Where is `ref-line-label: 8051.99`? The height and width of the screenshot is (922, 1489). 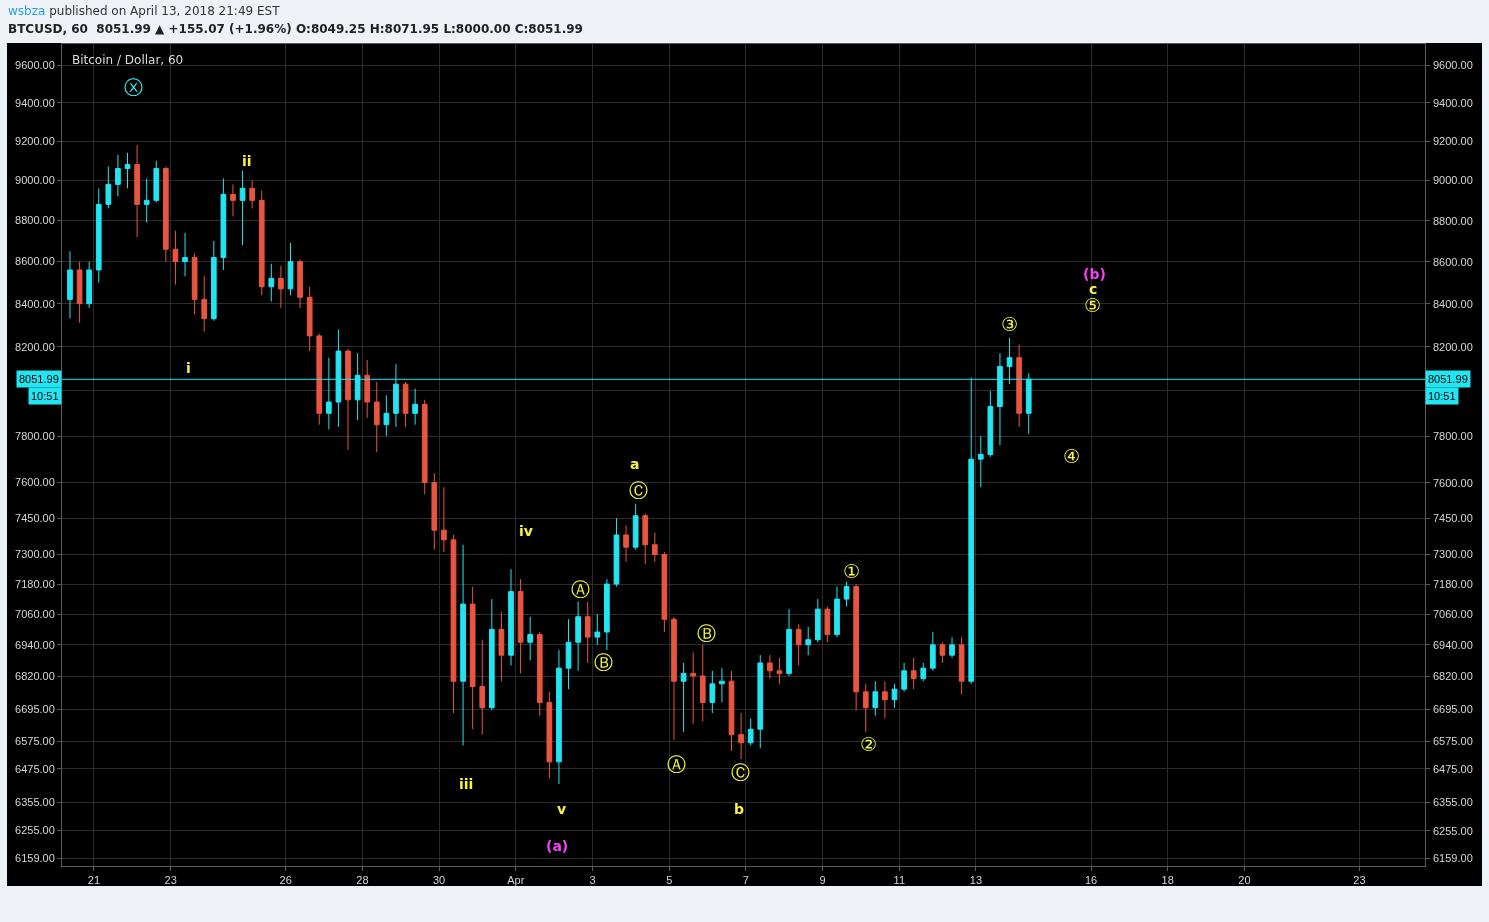
ref-line-label: 8051.99 is located at coordinates (1448, 379).